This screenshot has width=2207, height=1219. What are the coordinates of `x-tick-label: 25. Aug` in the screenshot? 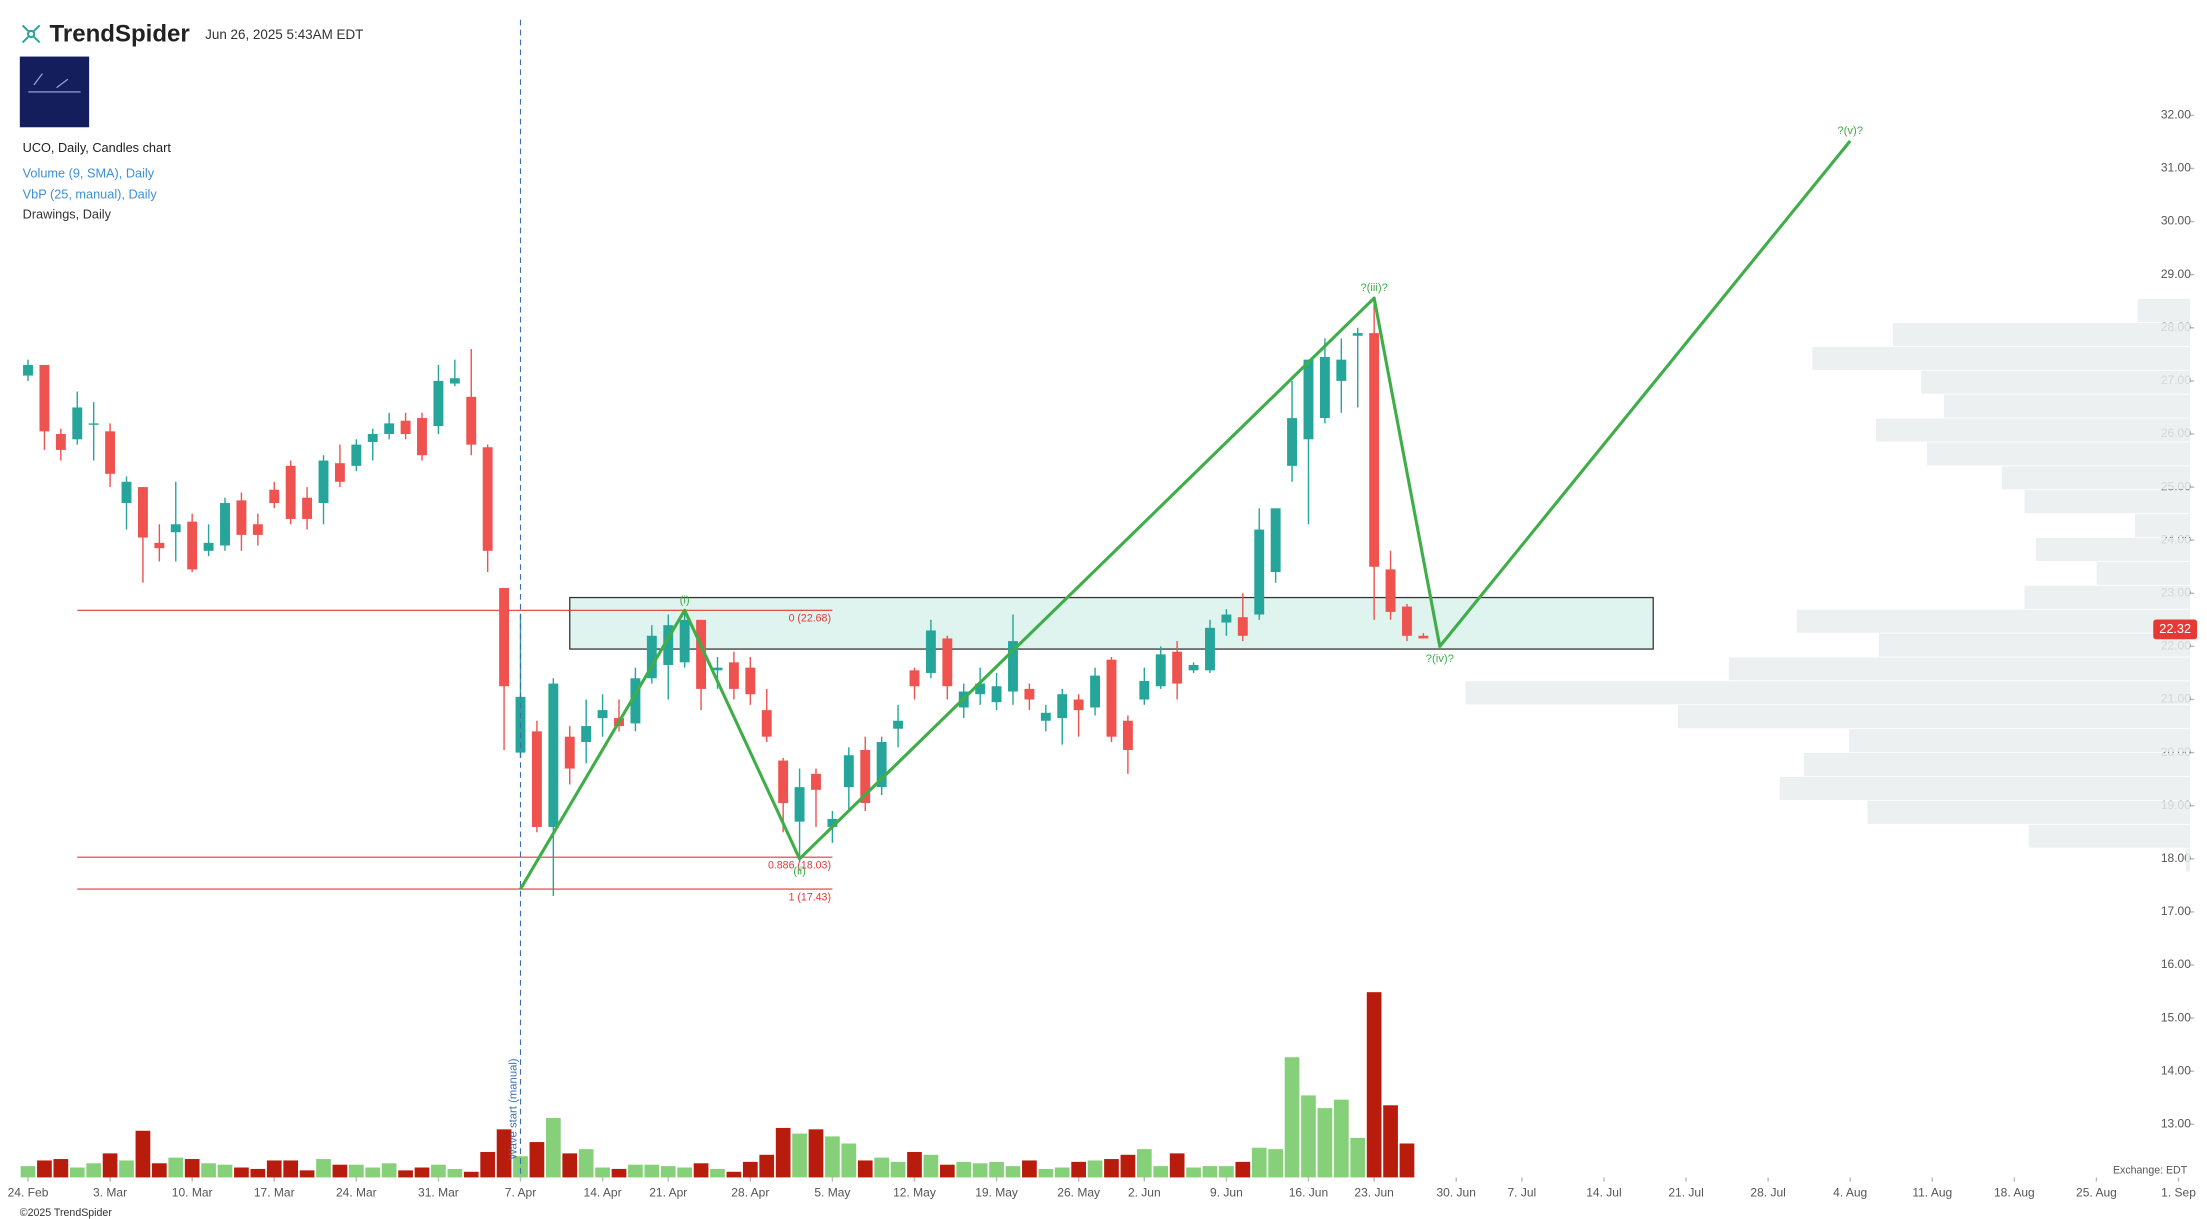 It's located at (2096, 1193).